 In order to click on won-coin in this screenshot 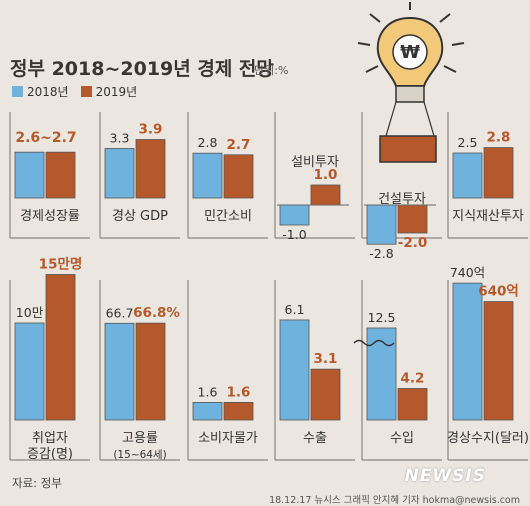, I will do `click(410, 52)`.